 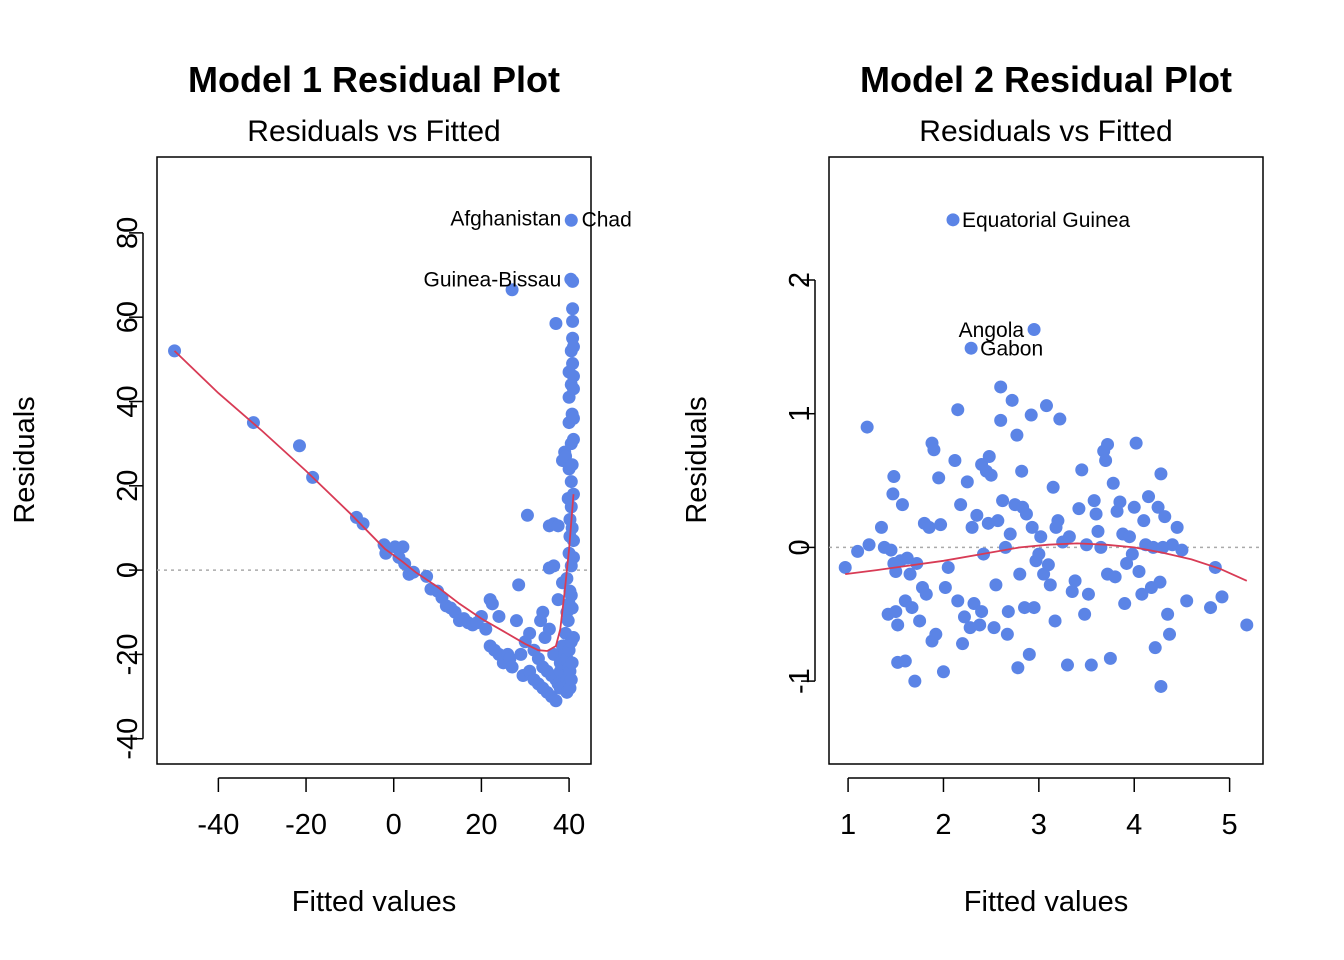 I want to click on panel-1-annotation: Guinea-Bissau, so click(x=493, y=280).